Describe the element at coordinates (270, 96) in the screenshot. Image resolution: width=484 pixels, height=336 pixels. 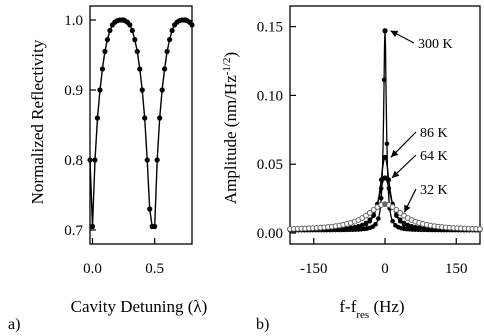
I see `panel-b-ytick-label: 0.10` at that location.